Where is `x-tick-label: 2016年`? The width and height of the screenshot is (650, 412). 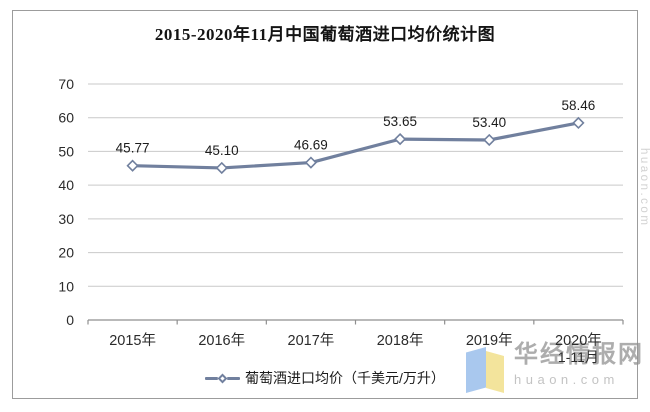 x-tick-label: 2016年 is located at coordinates (221, 340).